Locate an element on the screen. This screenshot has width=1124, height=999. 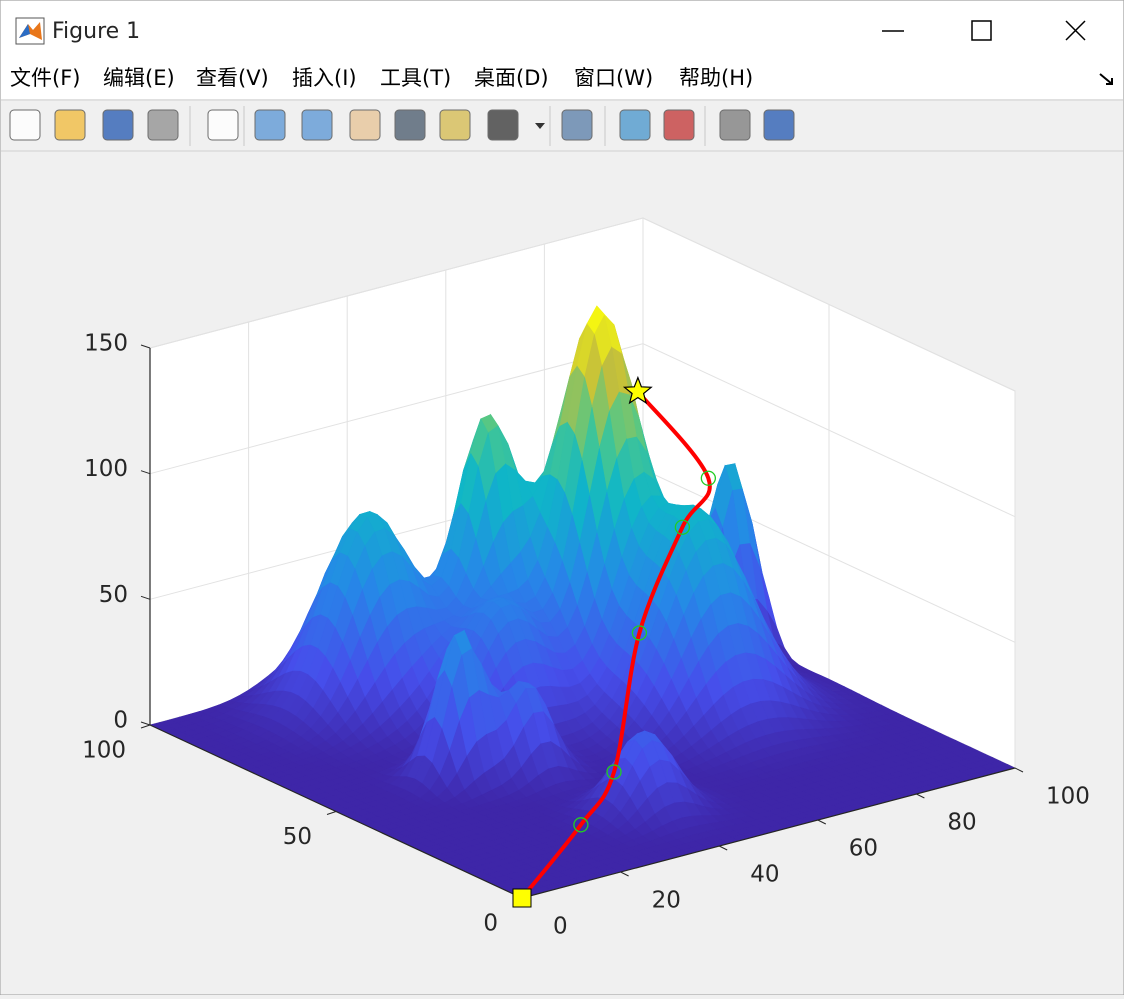
start-marker is located at coordinates (522, 898).